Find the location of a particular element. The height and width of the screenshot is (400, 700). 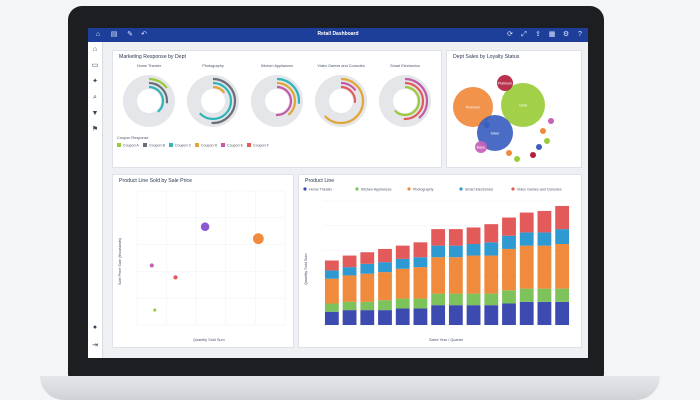

refresh-icon: ⟳ is located at coordinates (510, 34).